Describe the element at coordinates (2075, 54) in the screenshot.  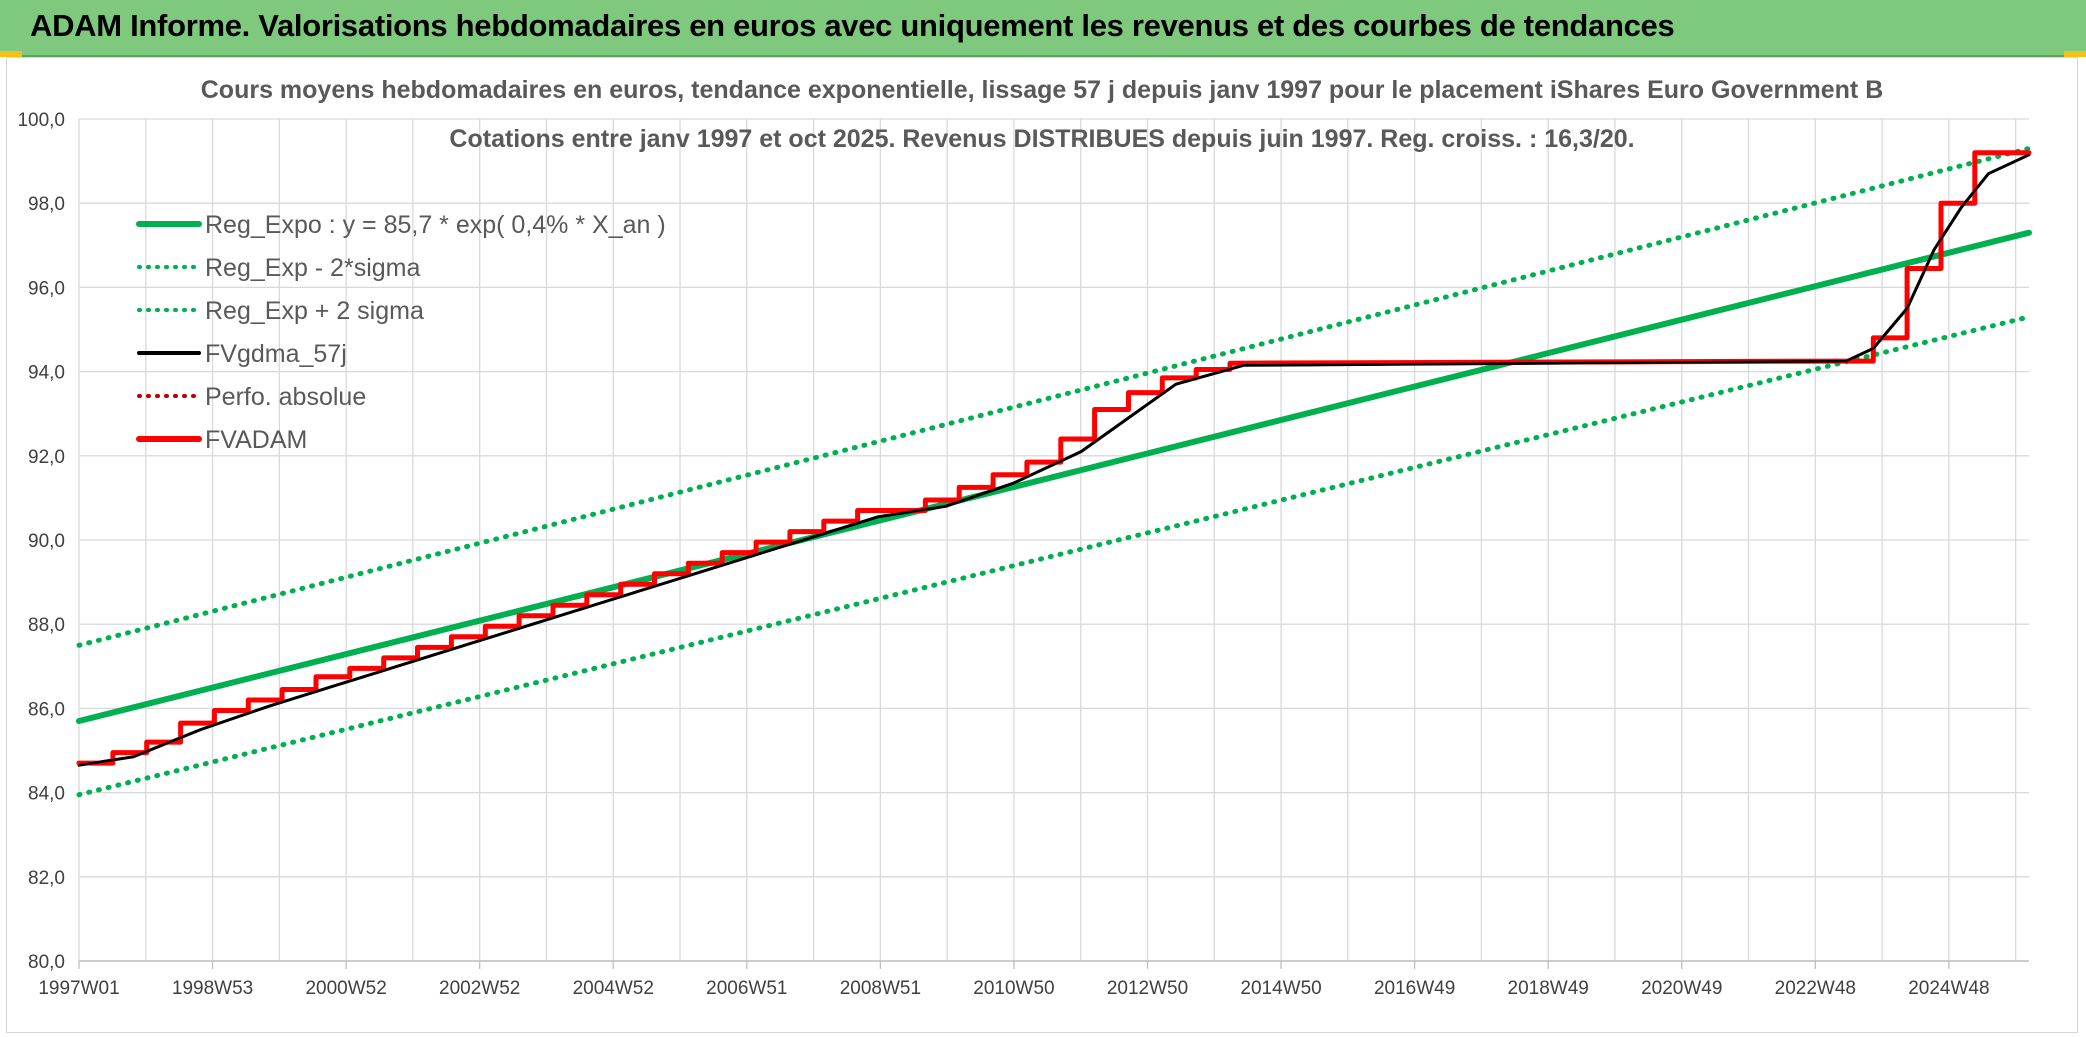
I see `corner-accent-right` at that location.